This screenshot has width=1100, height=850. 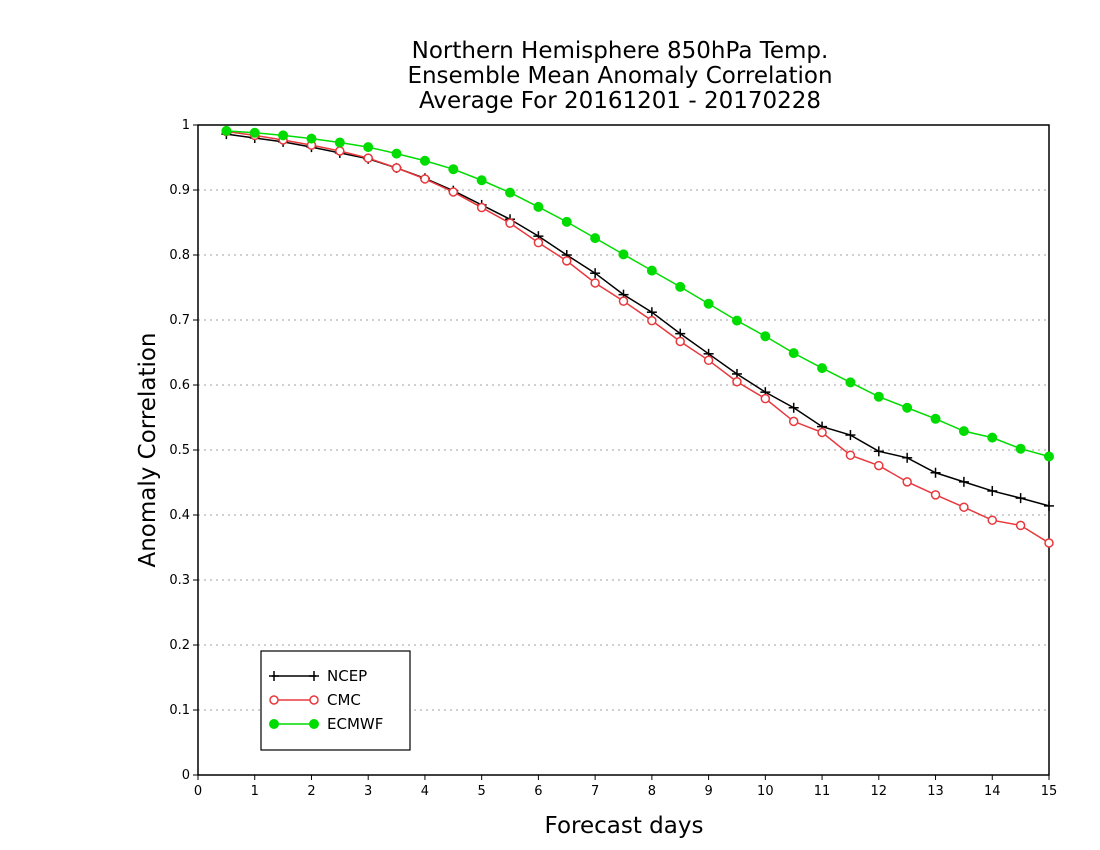 I want to click on y-tick-label: 0.8, so click(x=179, y=255).